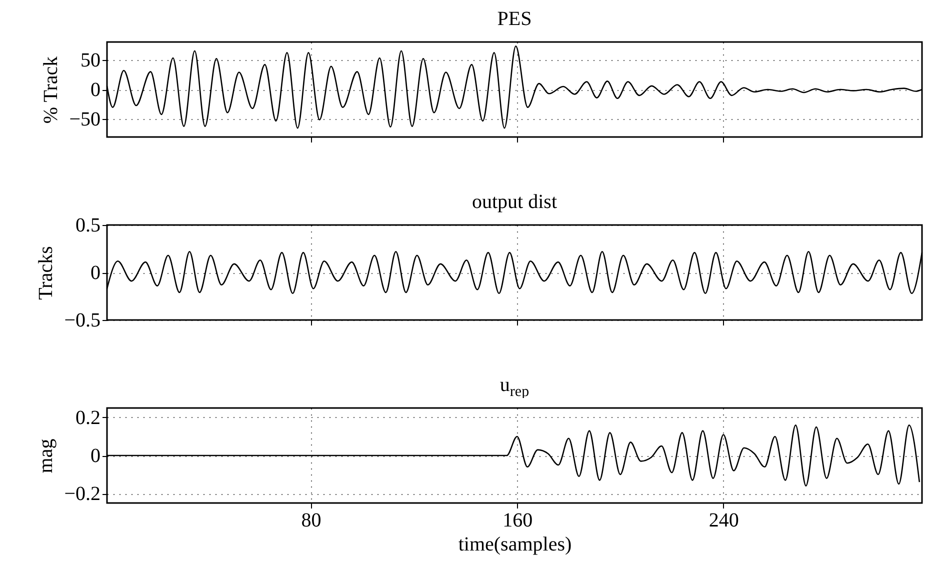  What do you see at coordinates (46, 456) in the screenshot?
I see `y-axis-title: mag` at bounding box center [46, 456].